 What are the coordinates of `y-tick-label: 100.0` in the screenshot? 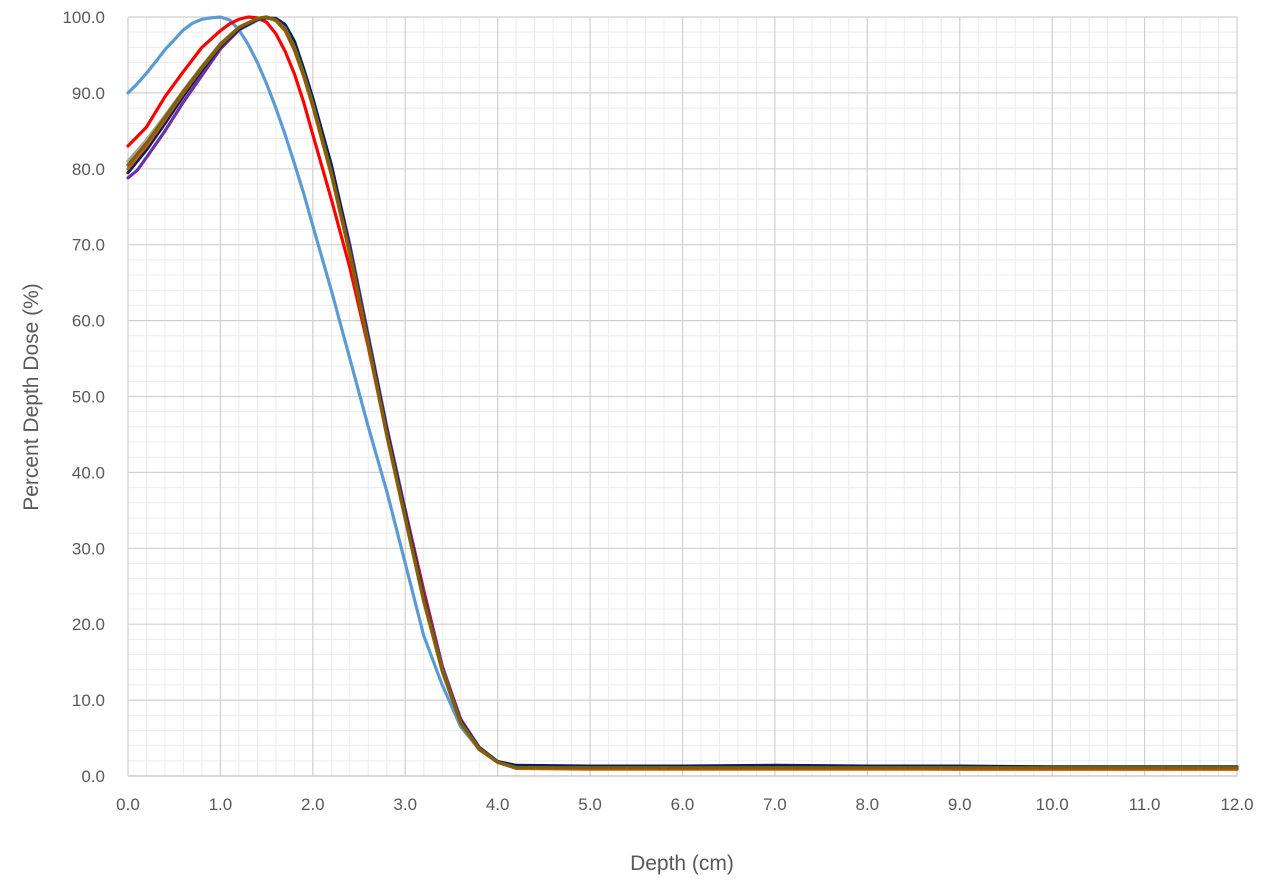 It's located at (83, 17).